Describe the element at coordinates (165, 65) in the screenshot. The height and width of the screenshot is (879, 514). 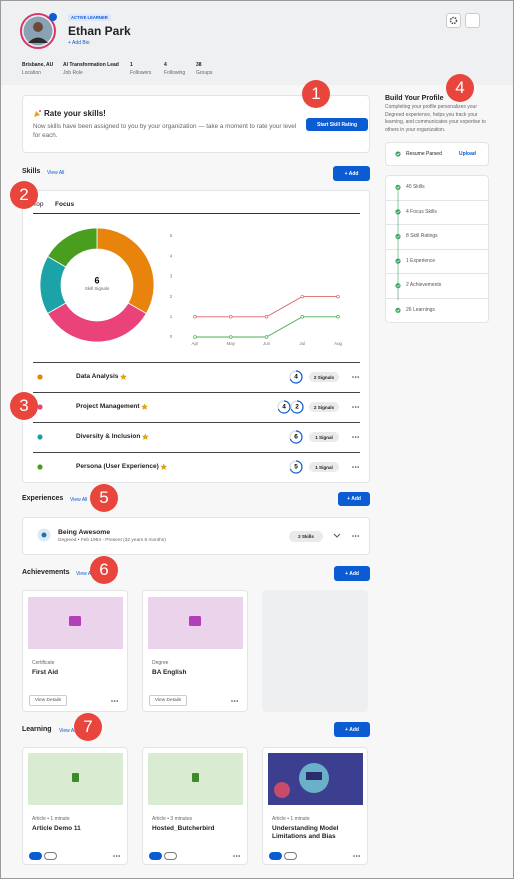
I see `stat-value: 4` at that location.